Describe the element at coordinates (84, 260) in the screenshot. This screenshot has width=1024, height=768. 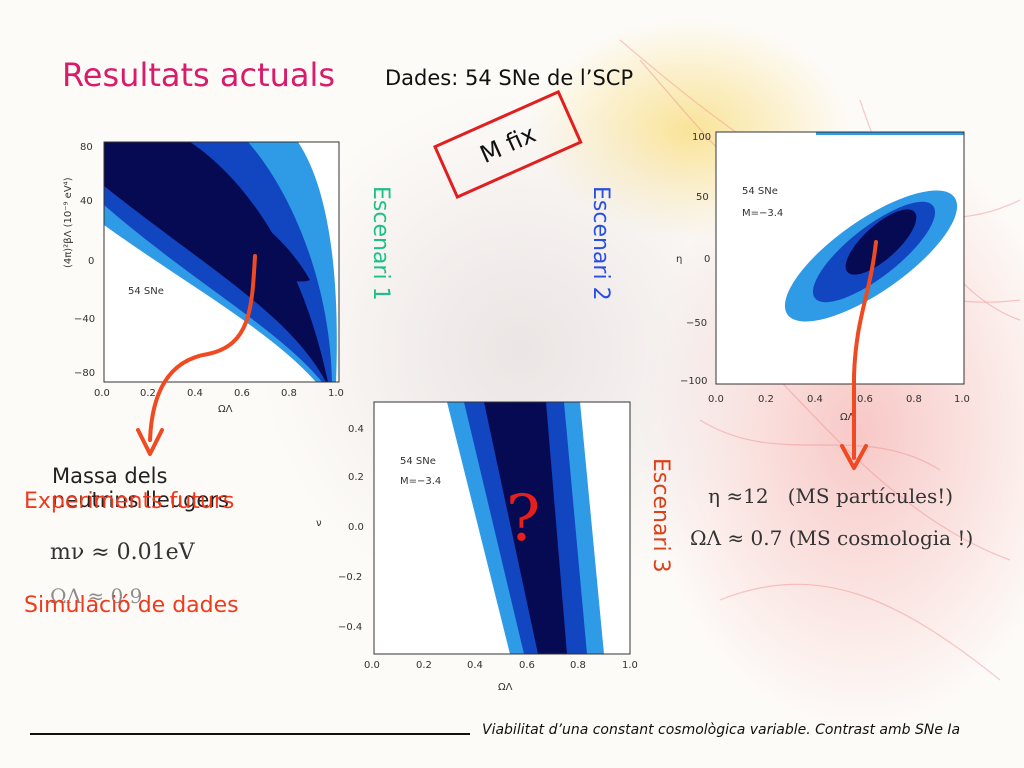
I see `plot1-yticks: 80 40 0 −40 −80` at that location.